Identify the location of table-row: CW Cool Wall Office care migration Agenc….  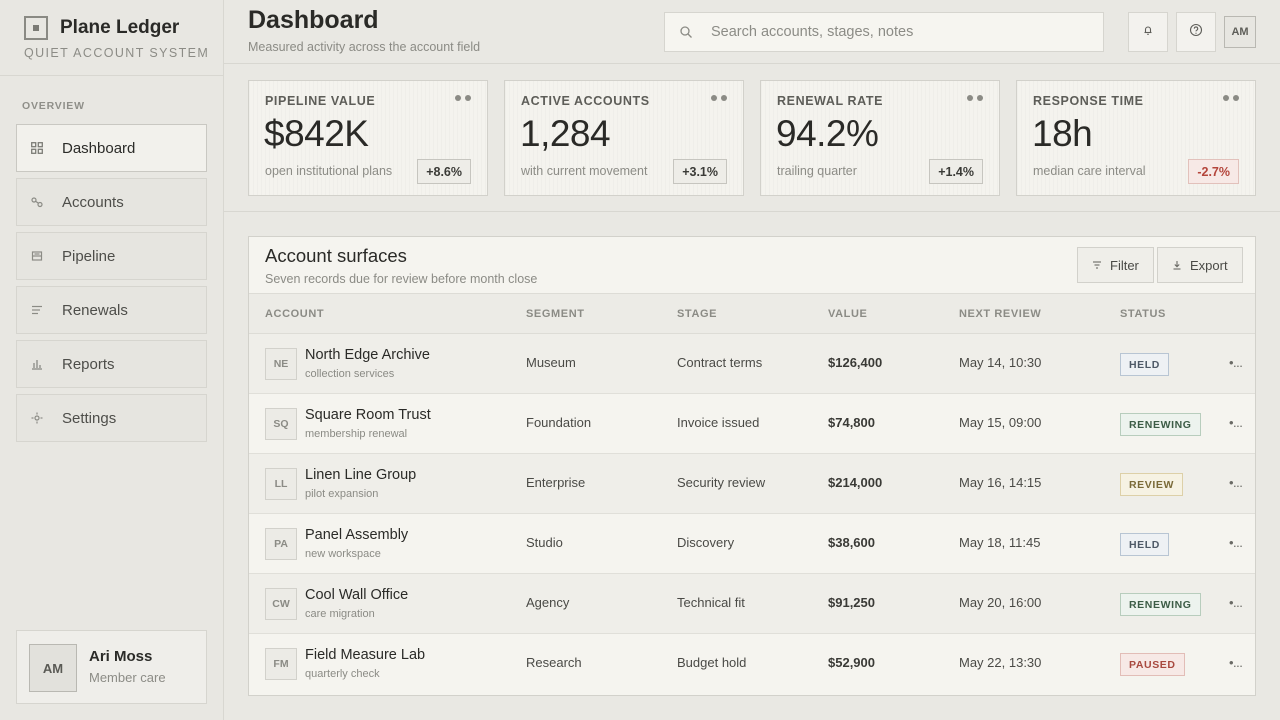
(752, 604).